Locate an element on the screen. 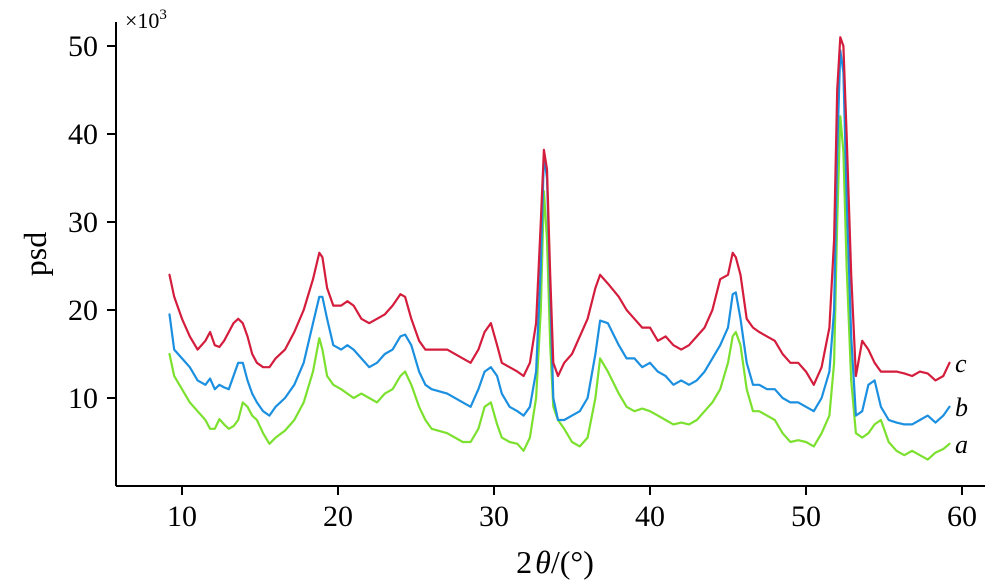 The image size is (1000, 586). x-tick-label: 50 is located at coordinates (806, 516).